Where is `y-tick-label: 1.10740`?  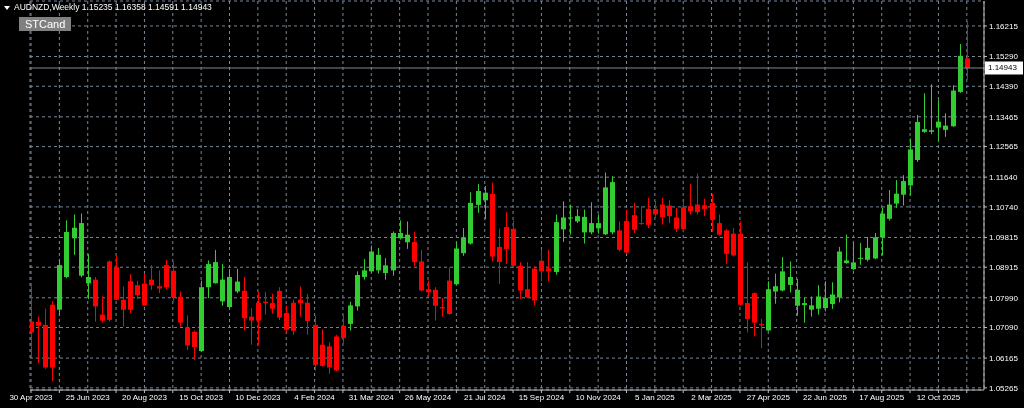
y-tick-label: 1.10740 is located at coordinates (1004, 207).